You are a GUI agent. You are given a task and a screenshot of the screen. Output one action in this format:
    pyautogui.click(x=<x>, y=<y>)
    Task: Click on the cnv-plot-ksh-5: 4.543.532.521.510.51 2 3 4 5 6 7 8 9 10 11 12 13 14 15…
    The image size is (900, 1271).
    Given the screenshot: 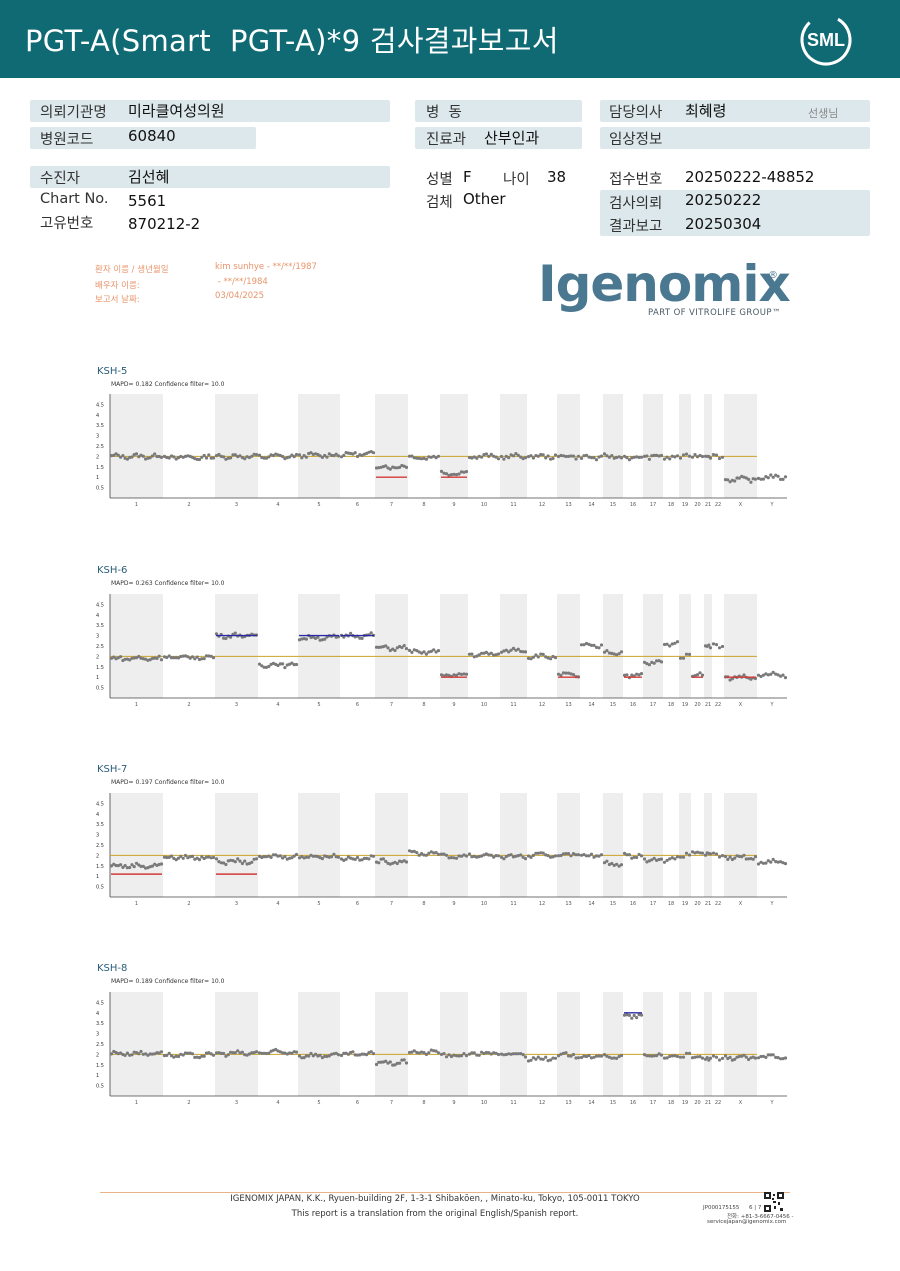 What is the action you would take?
    pyautogui.click(x=442, y=451)
    